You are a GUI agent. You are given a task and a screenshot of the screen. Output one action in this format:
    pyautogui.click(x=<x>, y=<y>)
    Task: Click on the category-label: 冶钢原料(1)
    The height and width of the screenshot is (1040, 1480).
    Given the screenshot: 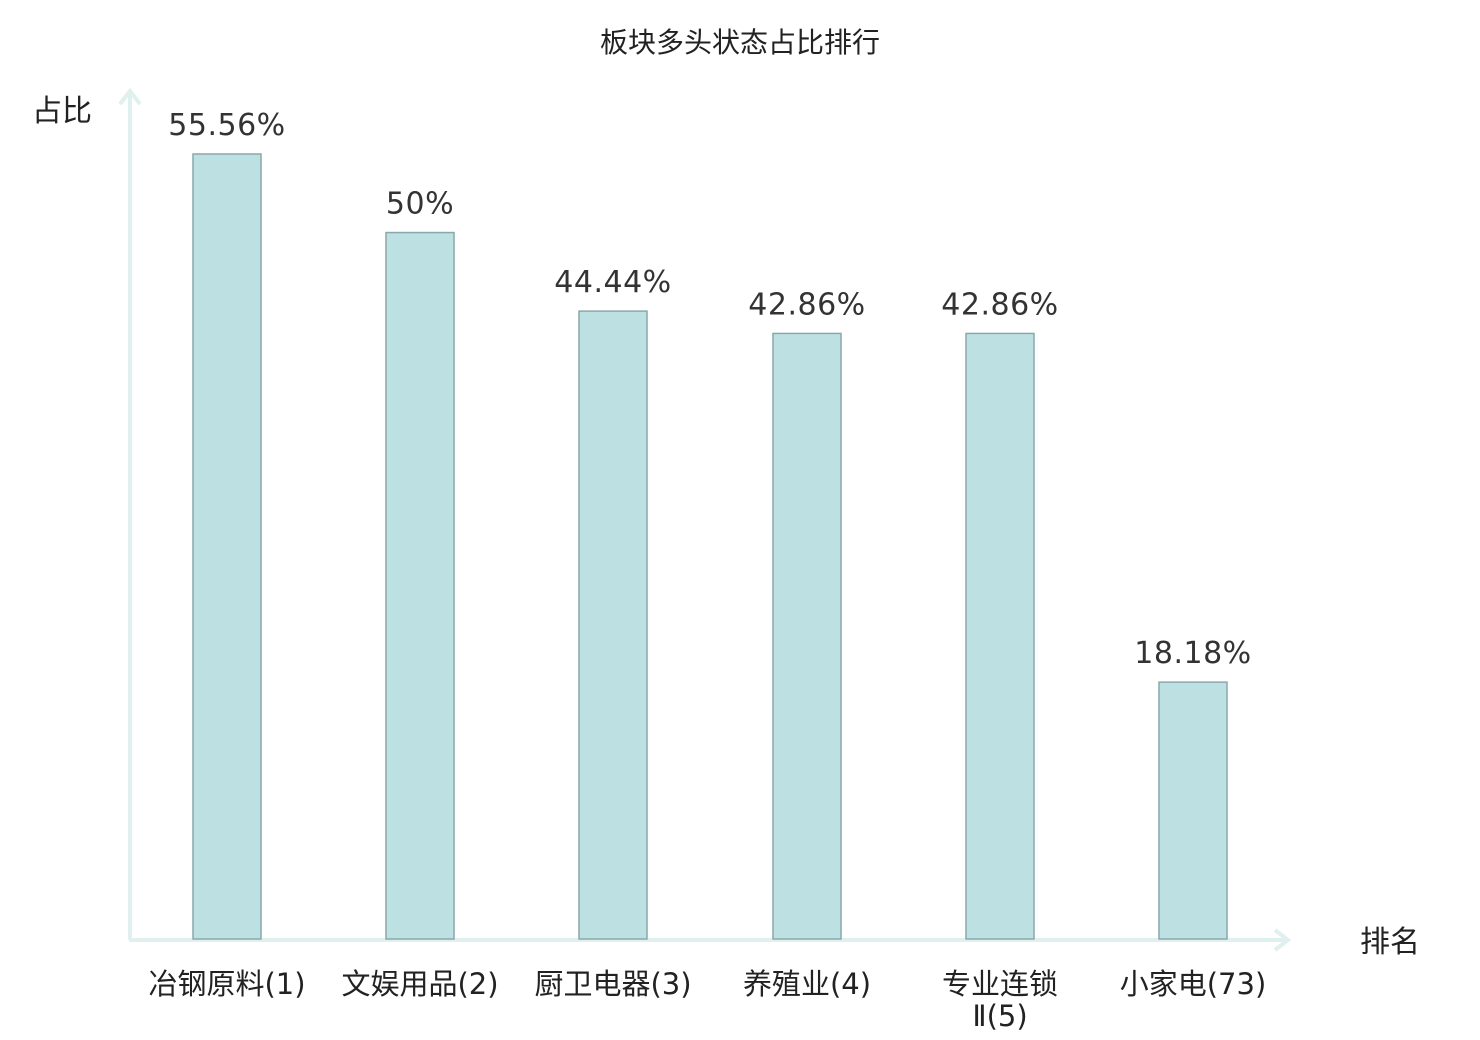 What is the action you would take?
    pyautogui.click(x=226, y=984)
    